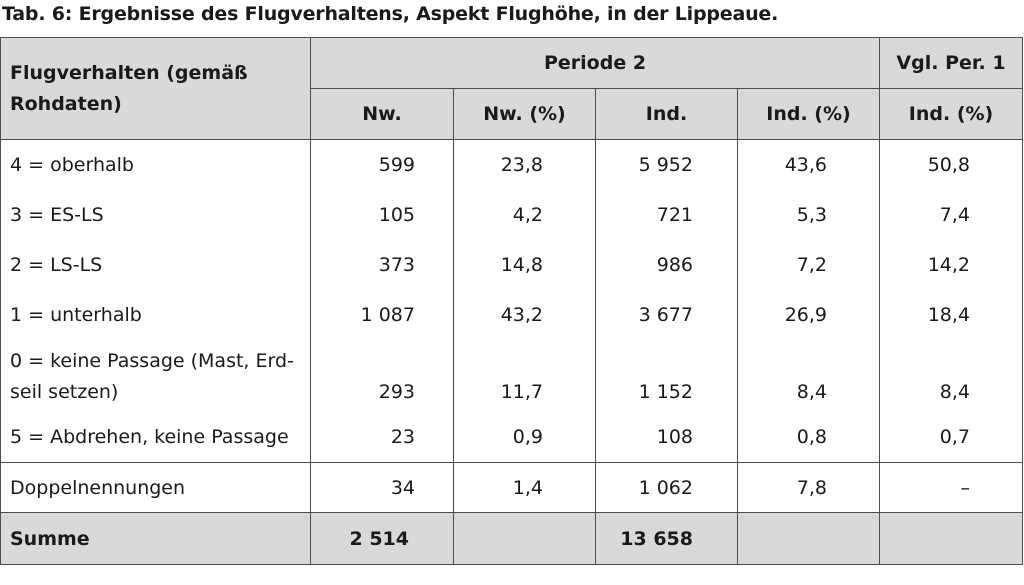  What do you see at coordinates (382, 114) in the screenshot?
I see `column-header: Nw.` at bounding box center [382, 114].